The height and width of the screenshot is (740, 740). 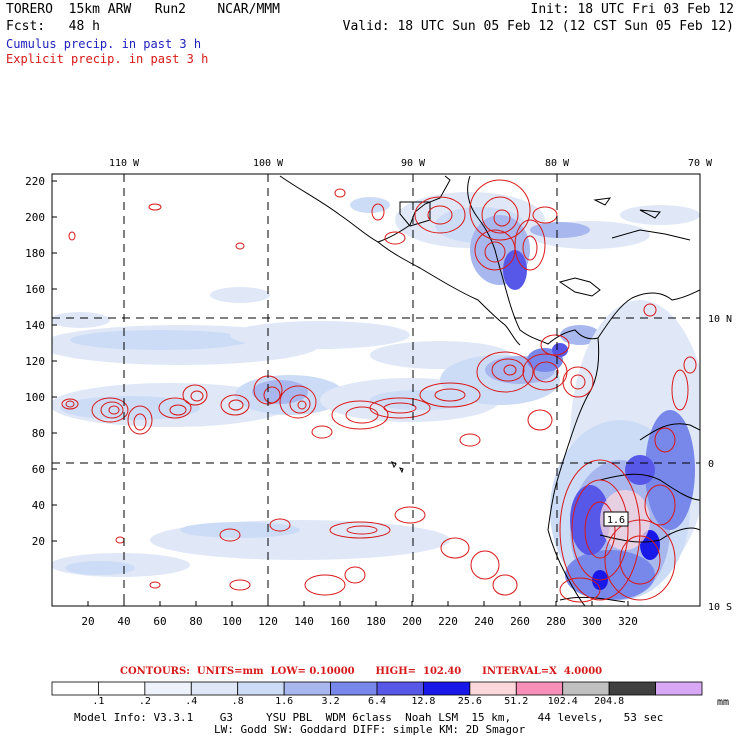 I want to click on lon-label: 90 W, so click(x=413, y=163).